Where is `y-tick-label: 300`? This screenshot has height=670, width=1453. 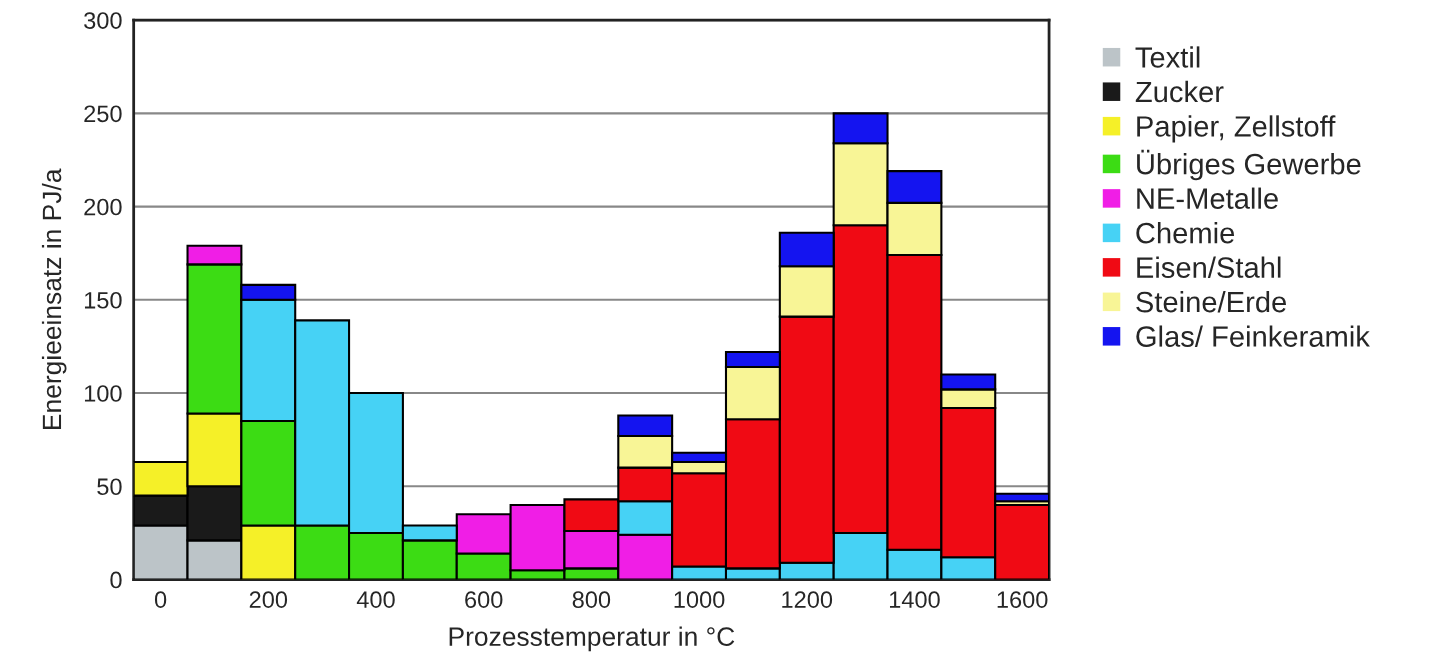 y-tick-label: 300 is located at coordinates (103, 20).